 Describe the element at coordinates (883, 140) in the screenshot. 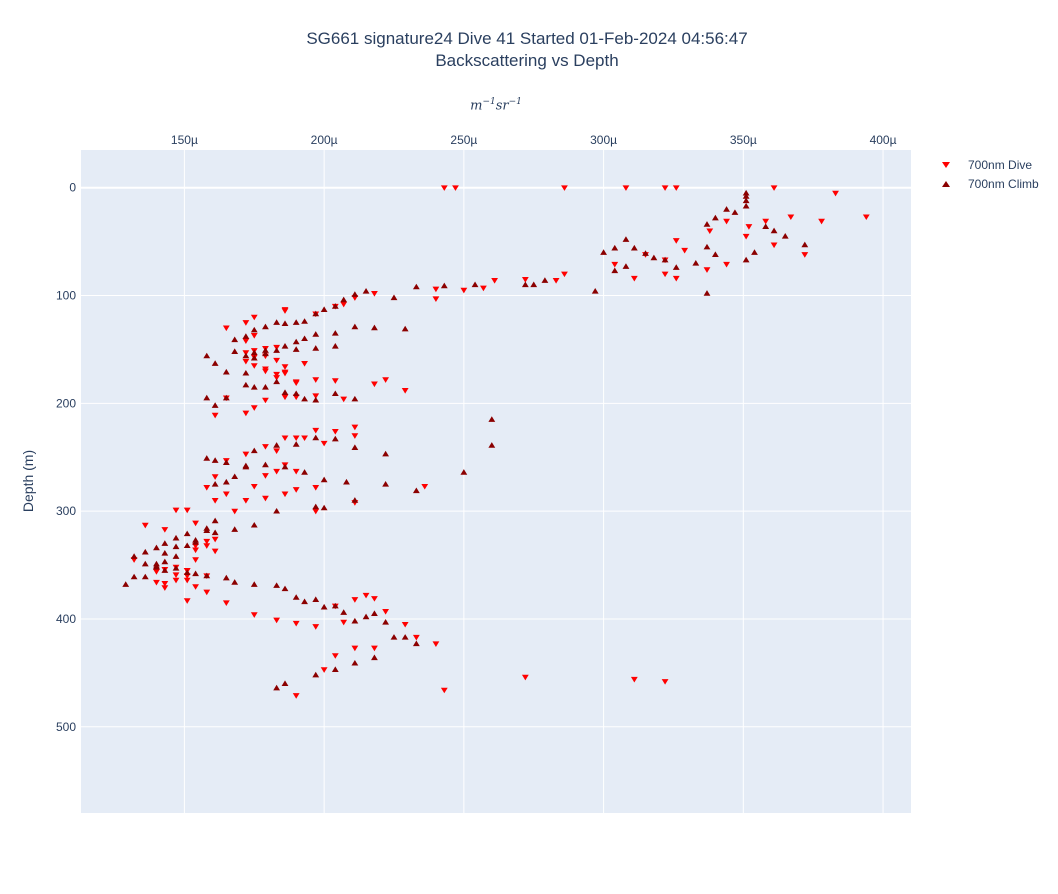

I see `x-tick-label: 400µ` at that location.